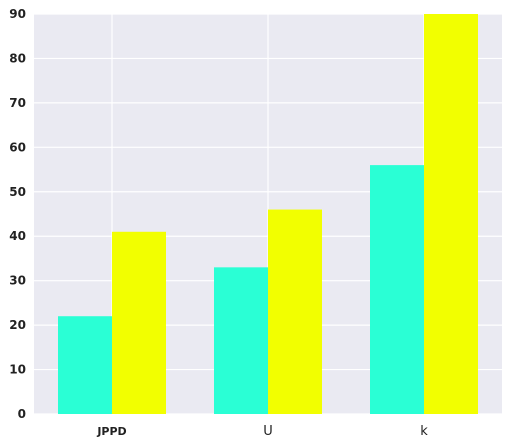 This screenshot has height=448, width=512. I want to click on y-tick-label: 60, so click(17, 147).